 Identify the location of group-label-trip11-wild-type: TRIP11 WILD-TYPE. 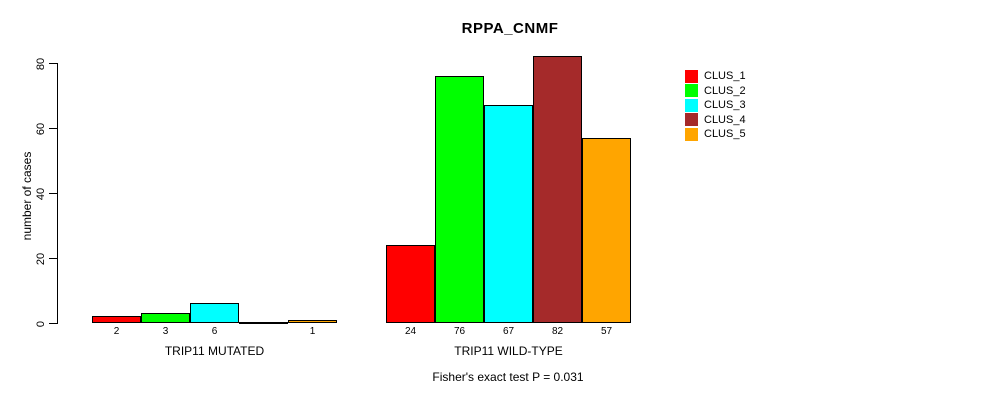
(508, 351).